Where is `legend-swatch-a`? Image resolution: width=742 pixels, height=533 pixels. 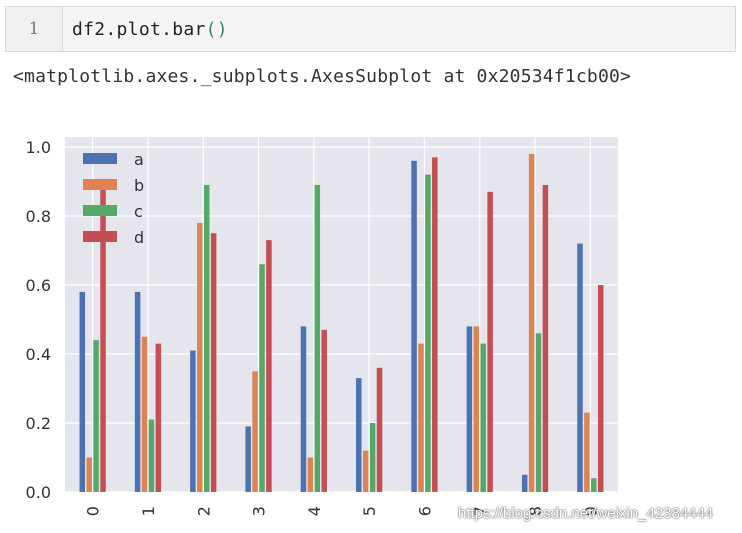
legend-swatch-a is located at coordinates (100, 158).